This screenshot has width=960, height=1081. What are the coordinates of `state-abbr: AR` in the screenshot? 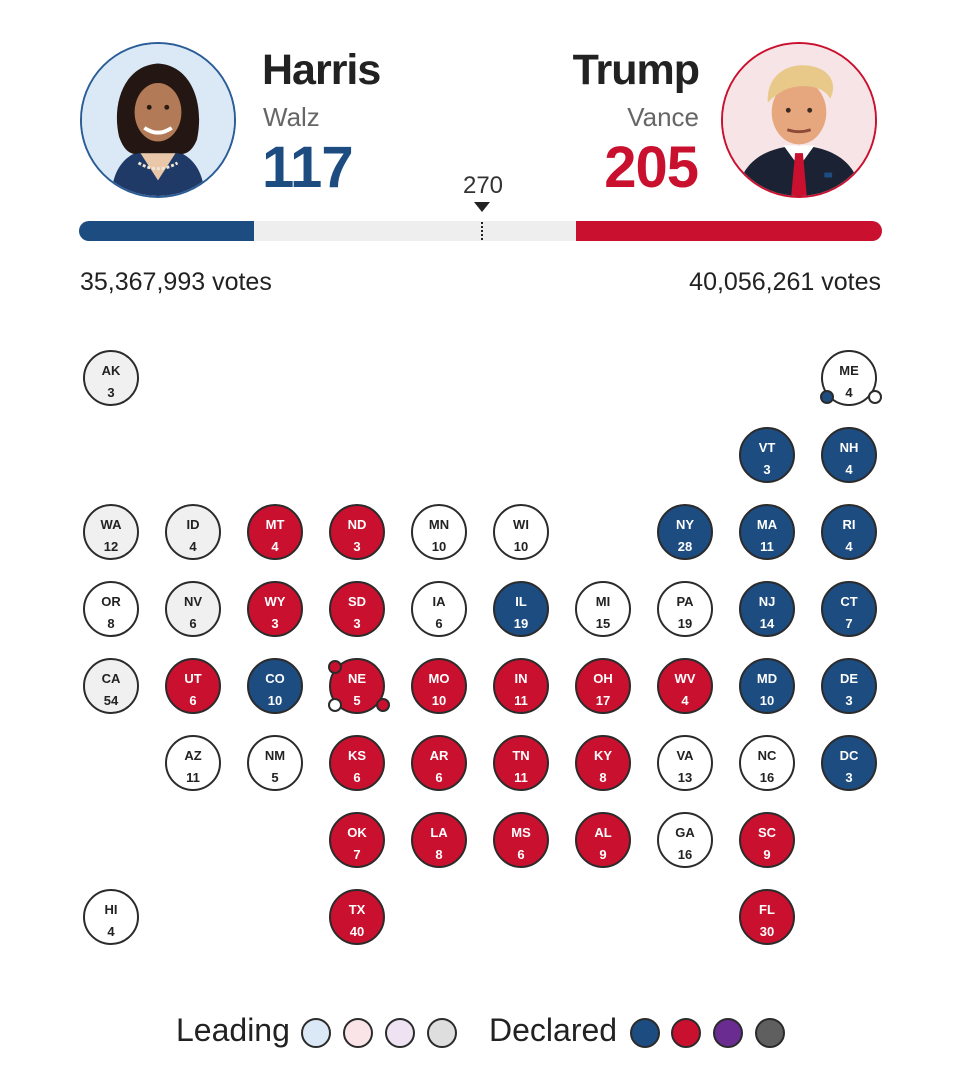 It's located at (439, 755).